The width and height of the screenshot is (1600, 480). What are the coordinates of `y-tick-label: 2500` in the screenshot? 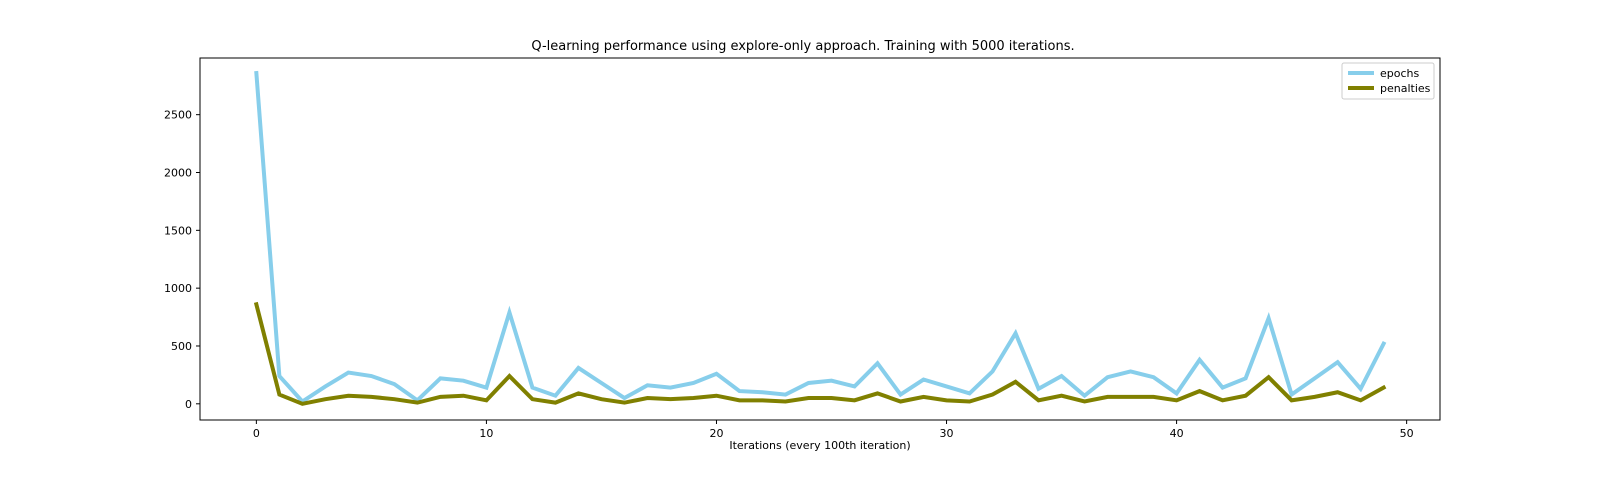 It's located at (178, 115).